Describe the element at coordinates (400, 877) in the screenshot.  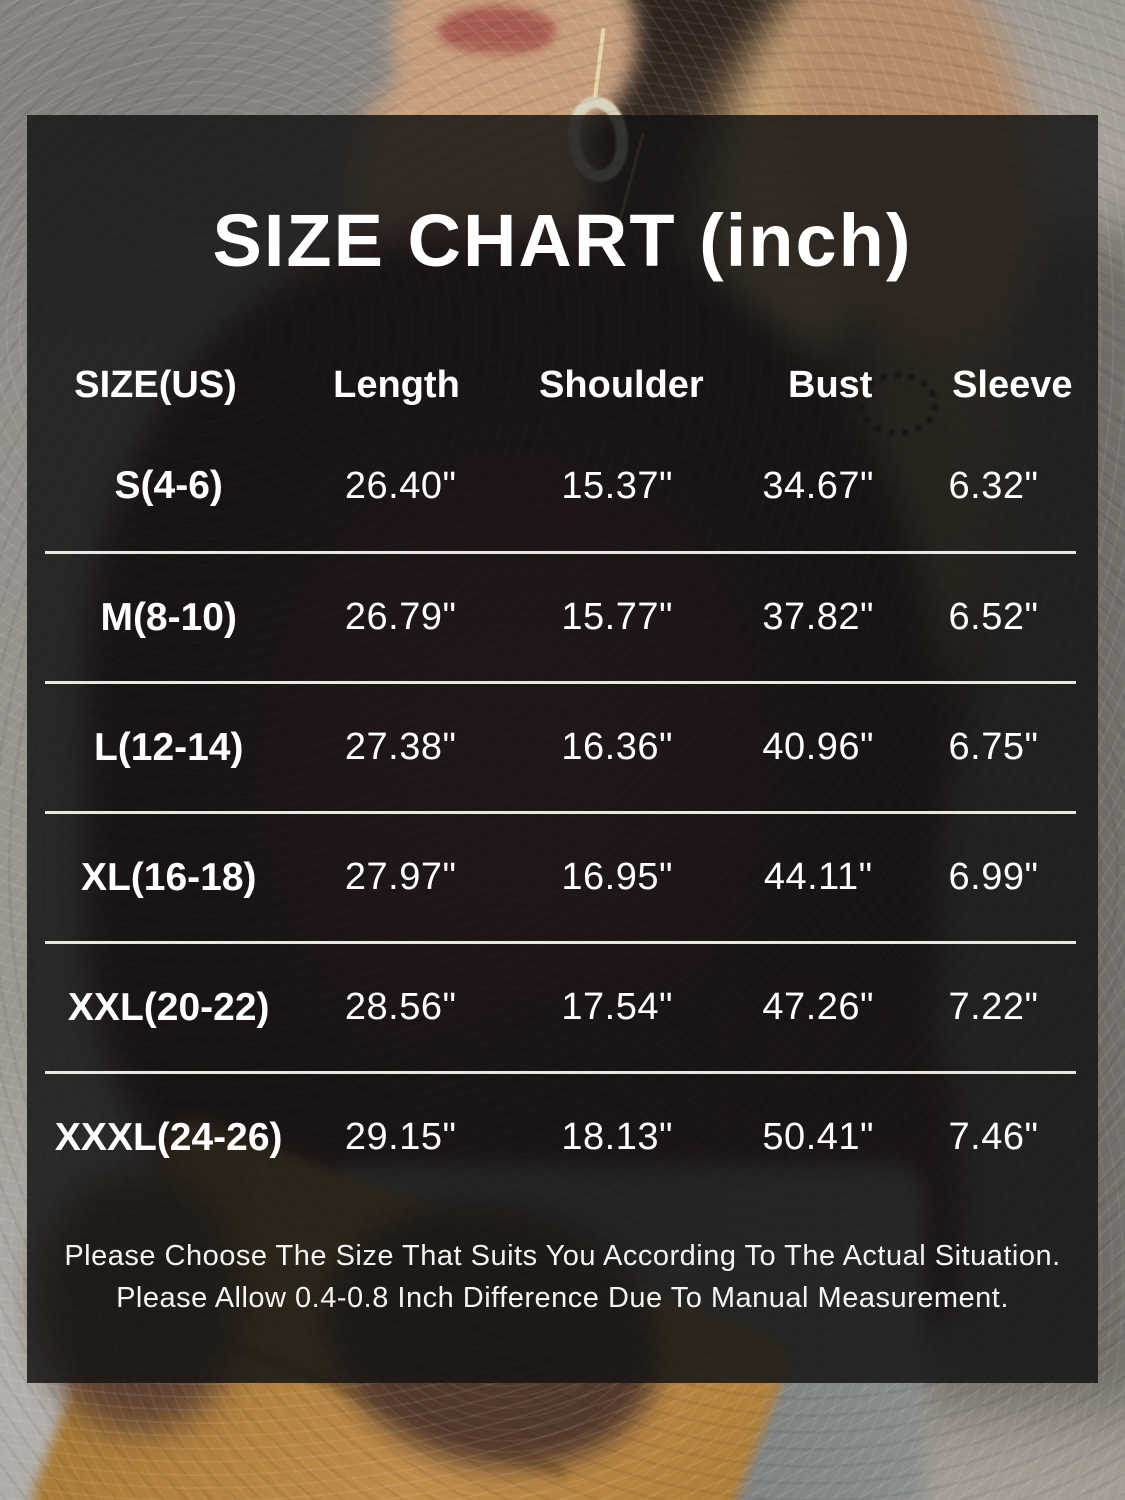
I see `length-cell: 27.97"` at that location.